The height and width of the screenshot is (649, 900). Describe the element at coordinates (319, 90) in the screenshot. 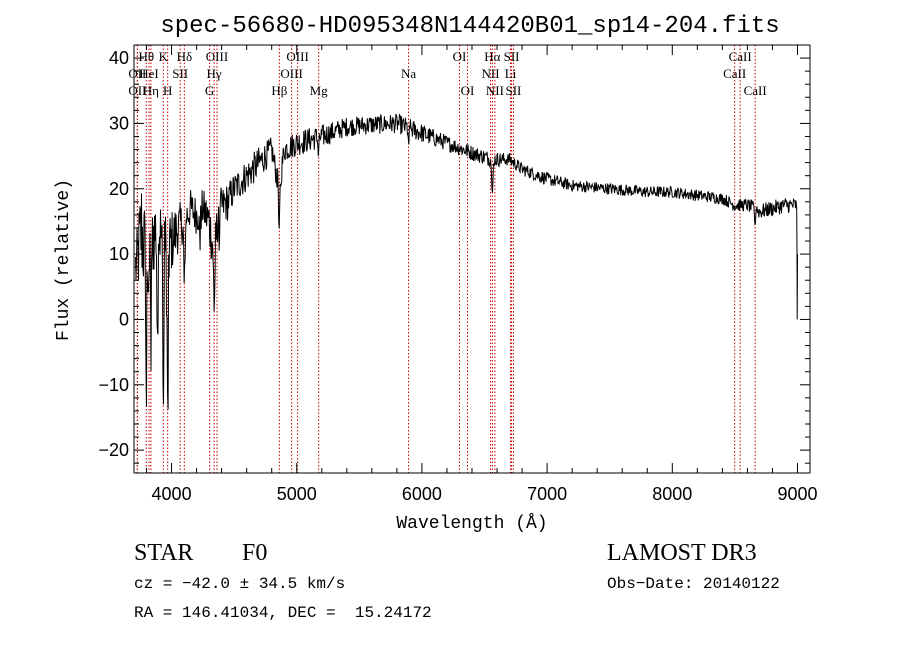

I see `spectral-line-label: Mg` at that location.